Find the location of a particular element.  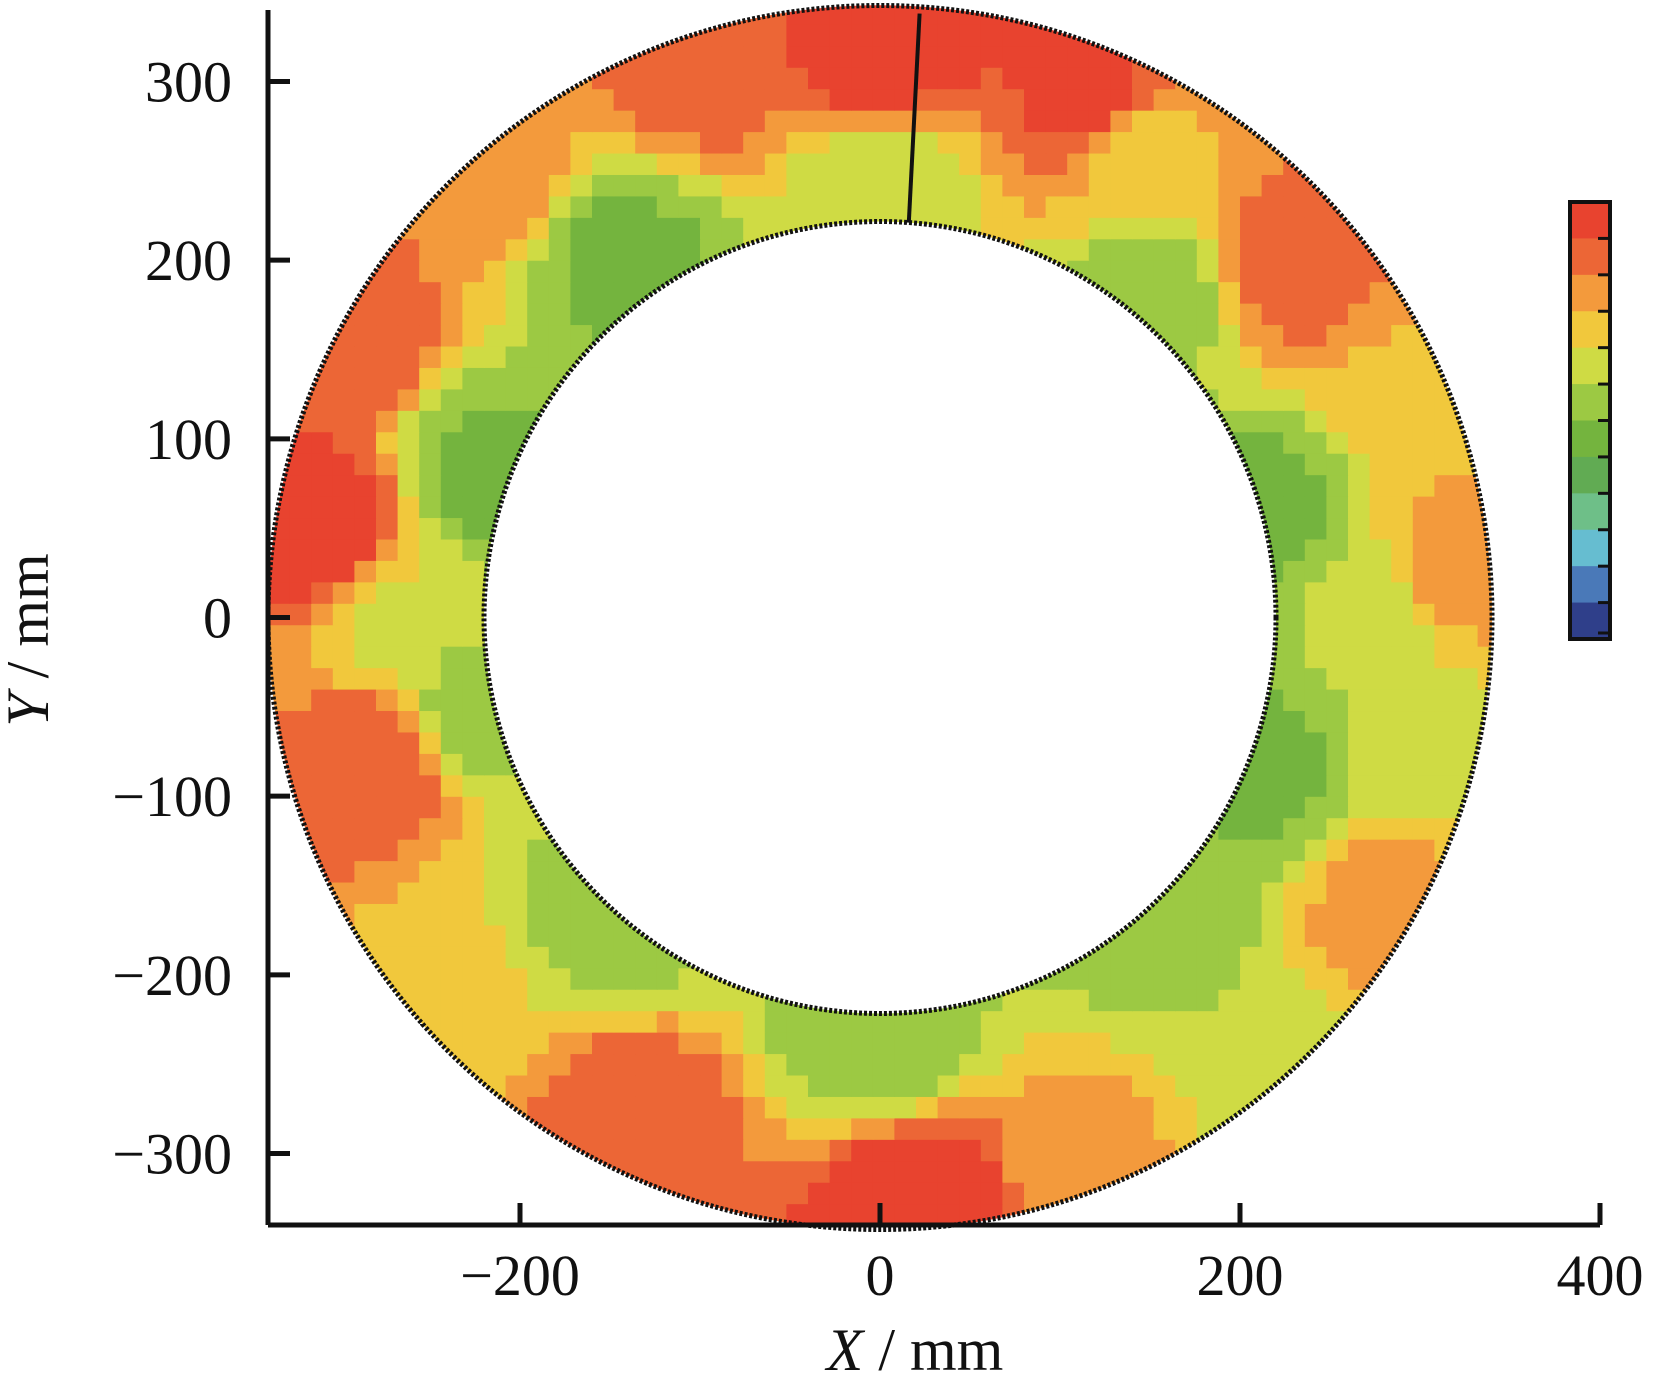

colorbar-segment is located at coordinates (1590, 585).